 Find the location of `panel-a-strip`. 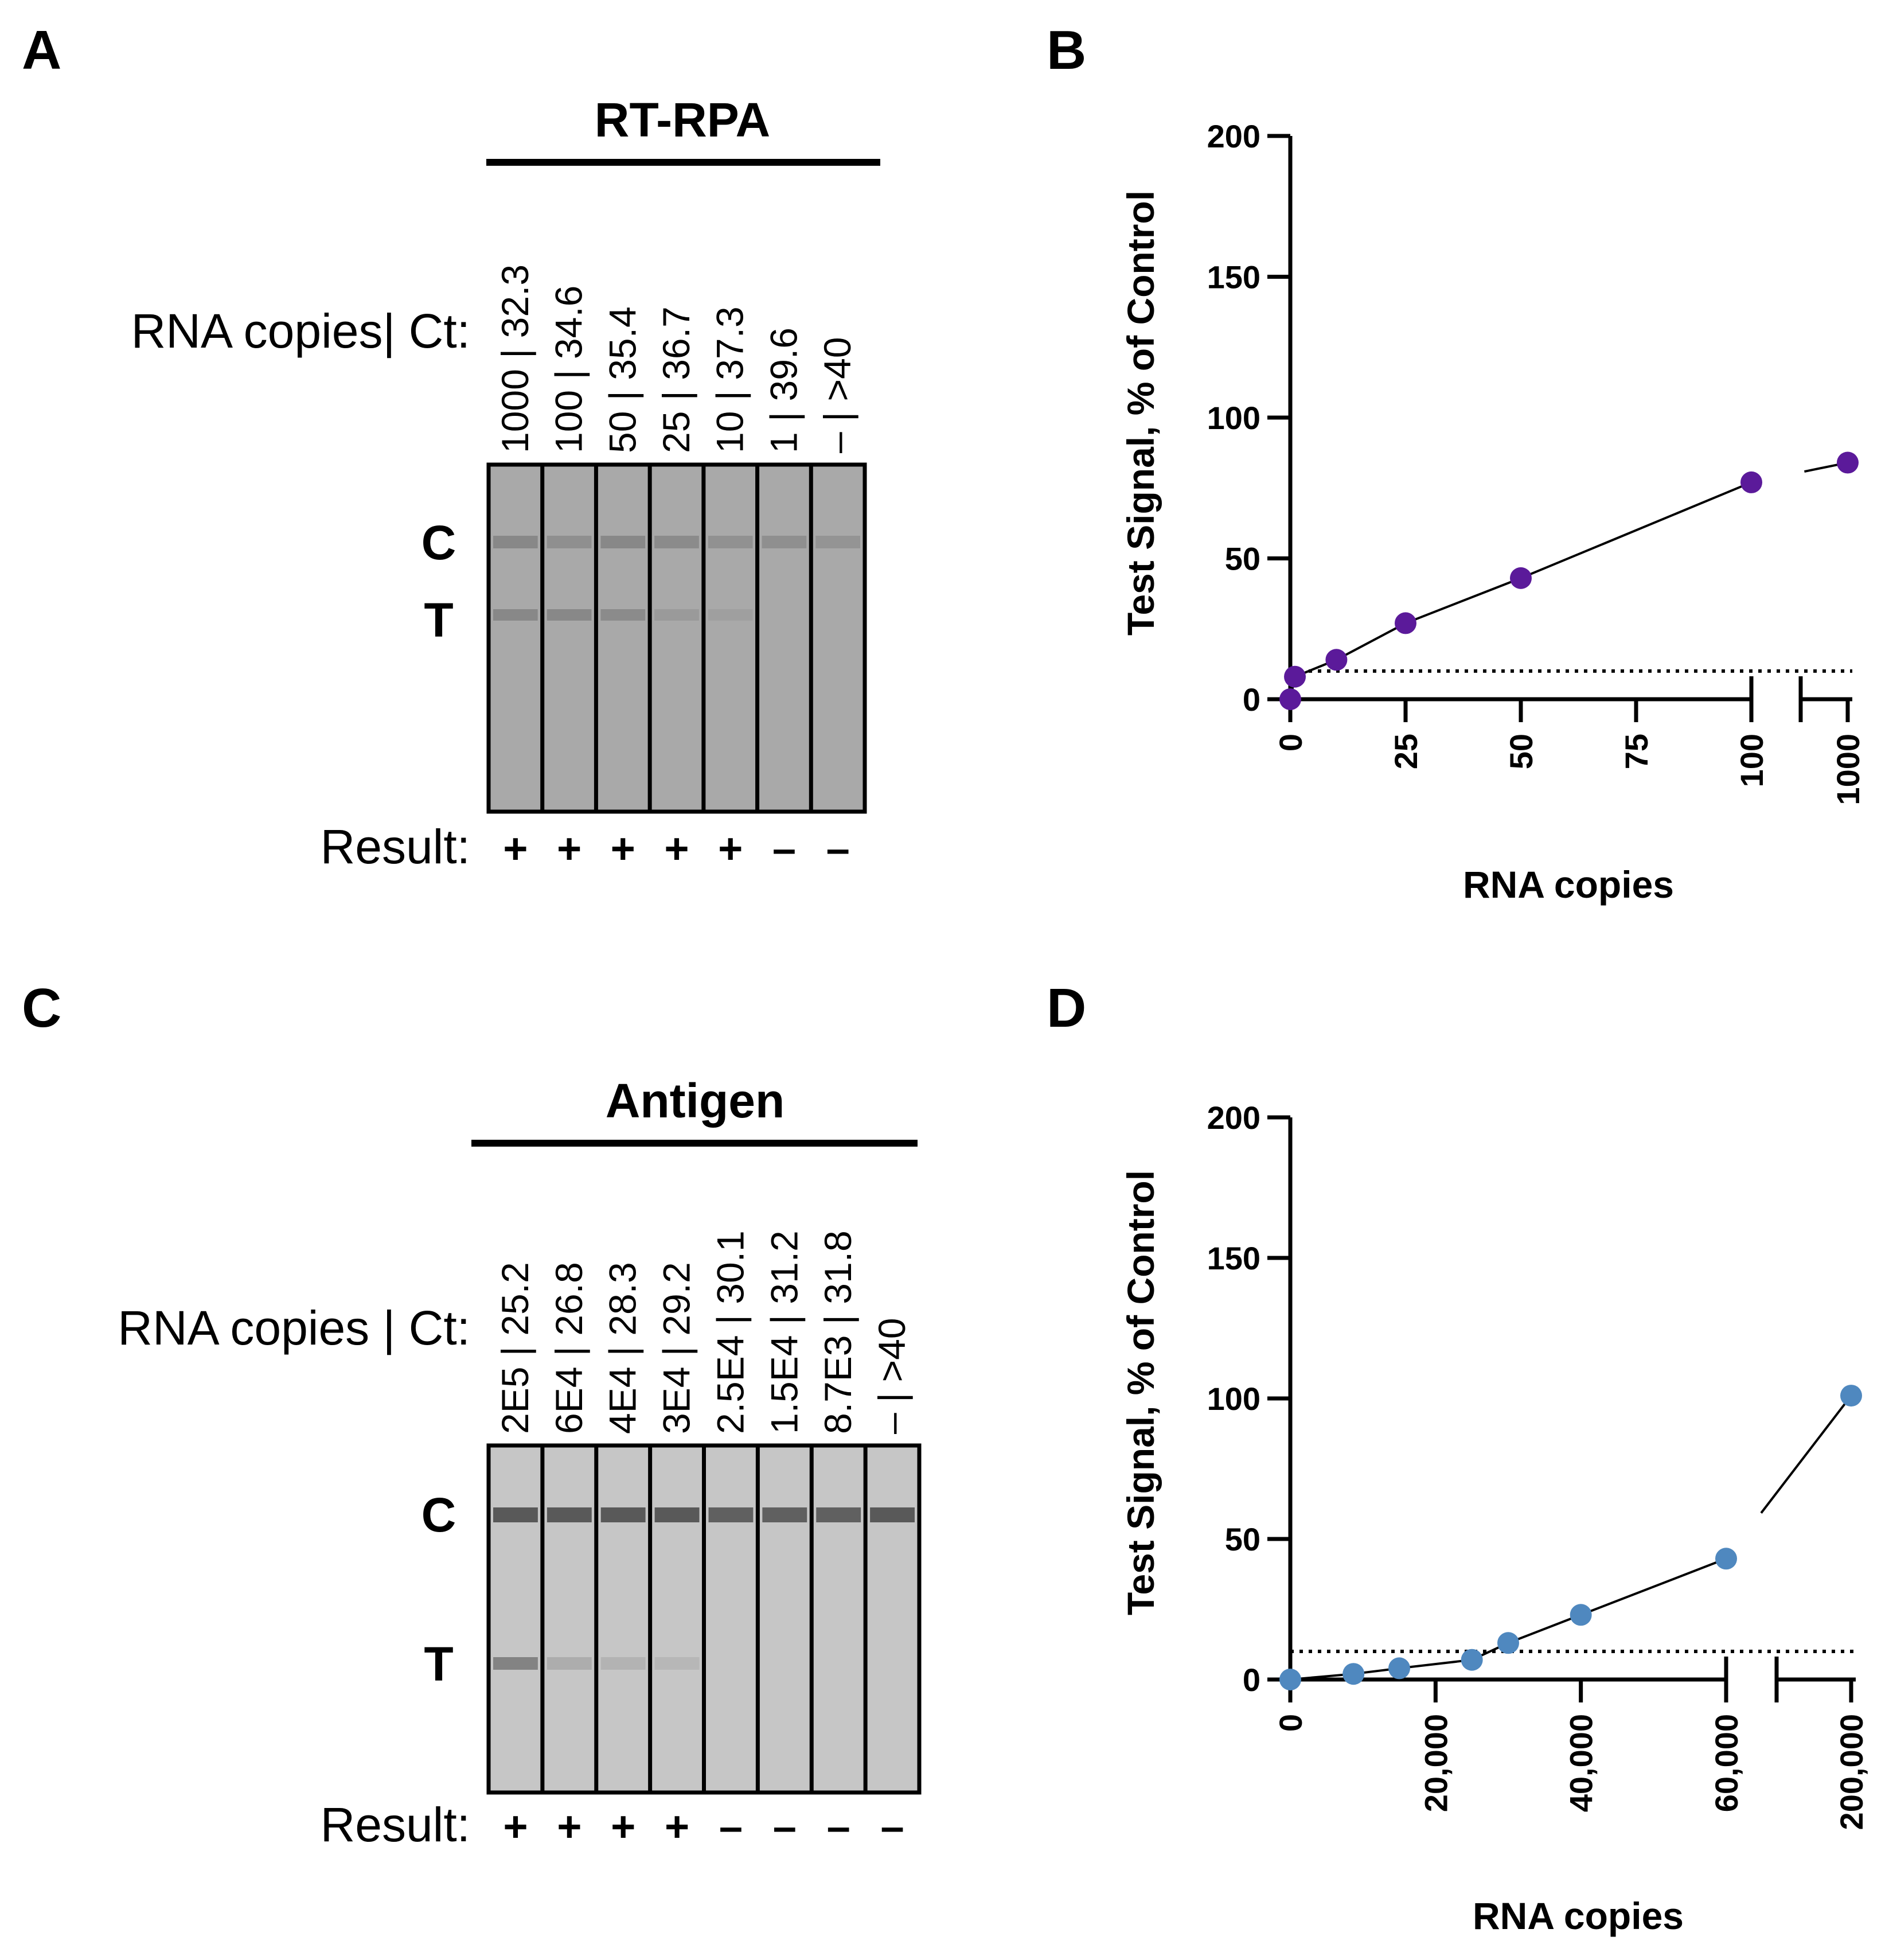

panel-a-strip is located at coordinates (676, 638).